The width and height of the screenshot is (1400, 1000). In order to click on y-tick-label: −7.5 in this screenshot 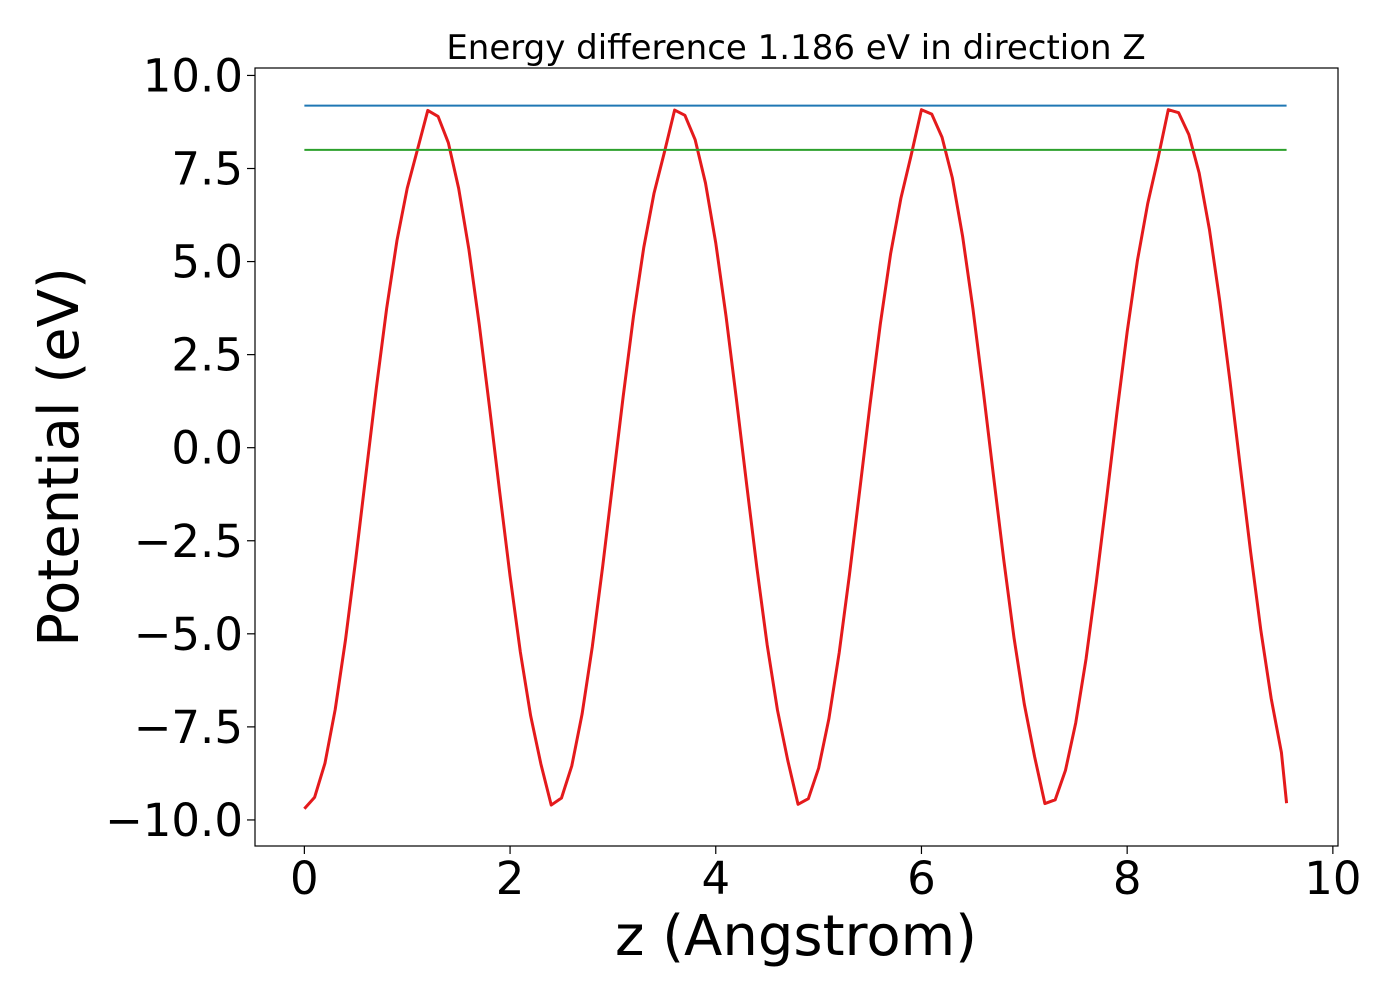, I will do `click(188, 727)`.